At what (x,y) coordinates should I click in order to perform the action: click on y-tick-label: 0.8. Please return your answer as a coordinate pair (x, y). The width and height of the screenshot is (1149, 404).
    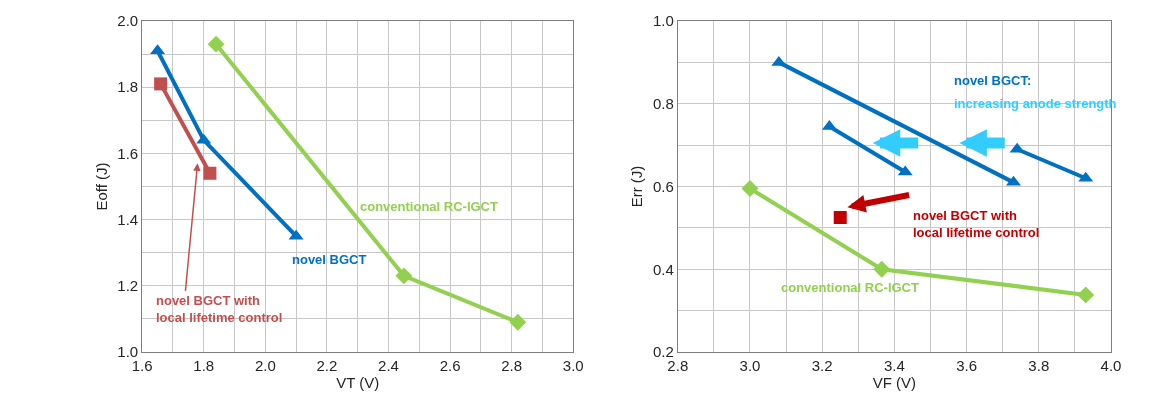
    Looking at the image, I should click on (663, 103).